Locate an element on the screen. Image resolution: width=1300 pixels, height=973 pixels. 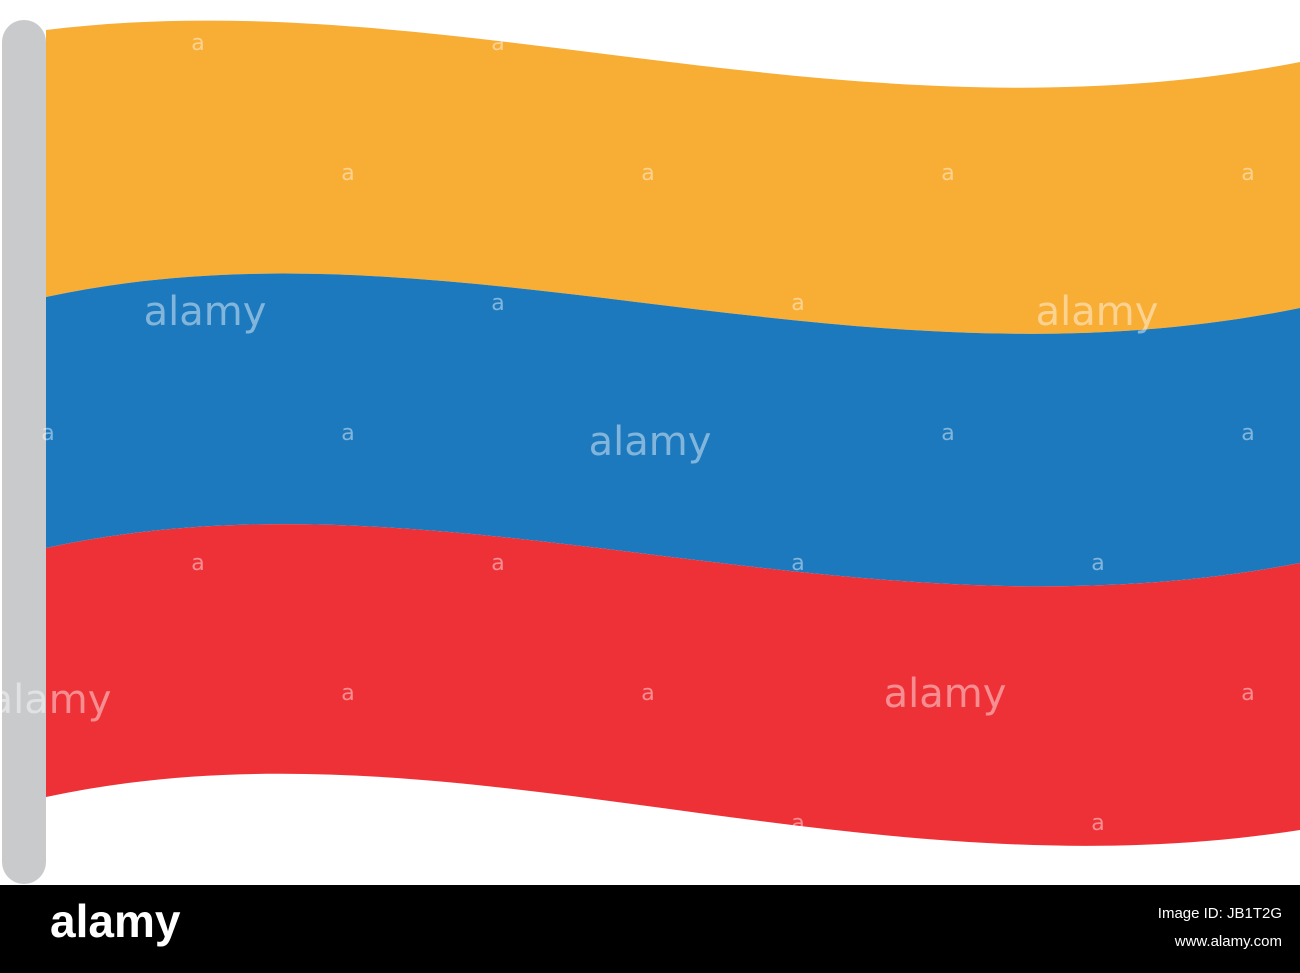
flag-pole is located at coordinates (24, 452).